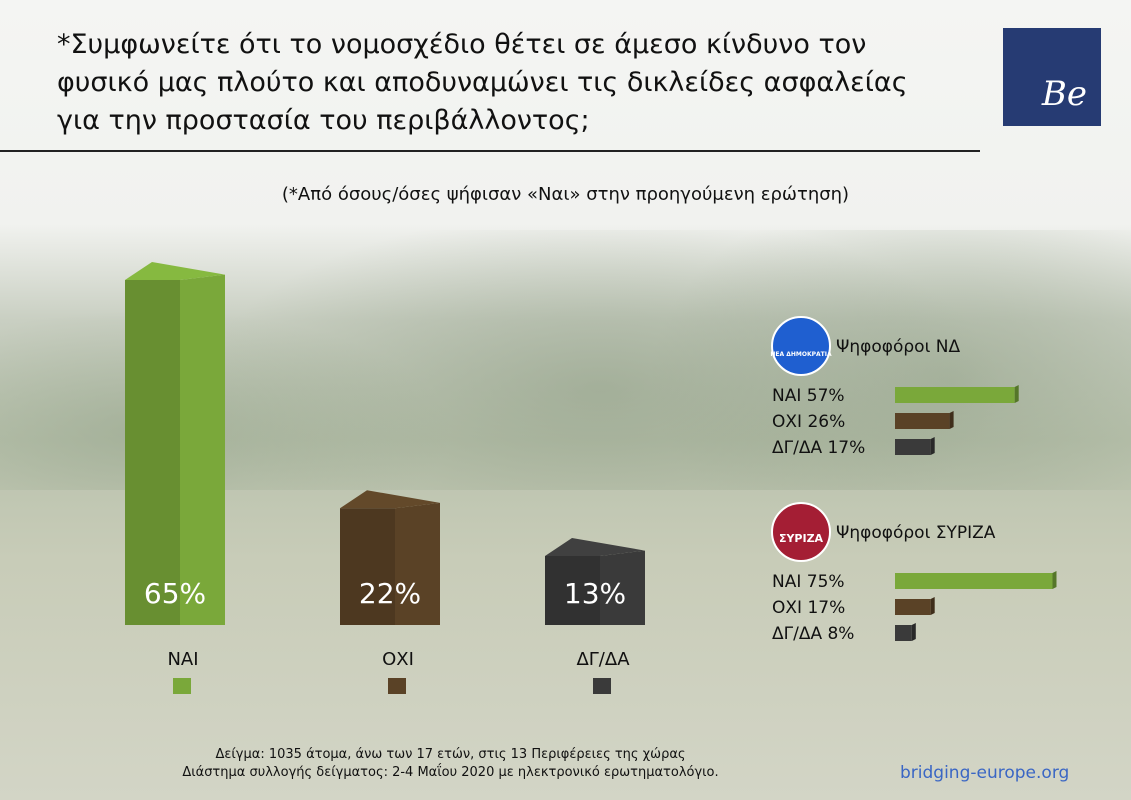 The height and width of the screenshot is (800, 1131). Describe the element at coordinates (490, 151) in the screenshot. I see `title-divider` at that location.